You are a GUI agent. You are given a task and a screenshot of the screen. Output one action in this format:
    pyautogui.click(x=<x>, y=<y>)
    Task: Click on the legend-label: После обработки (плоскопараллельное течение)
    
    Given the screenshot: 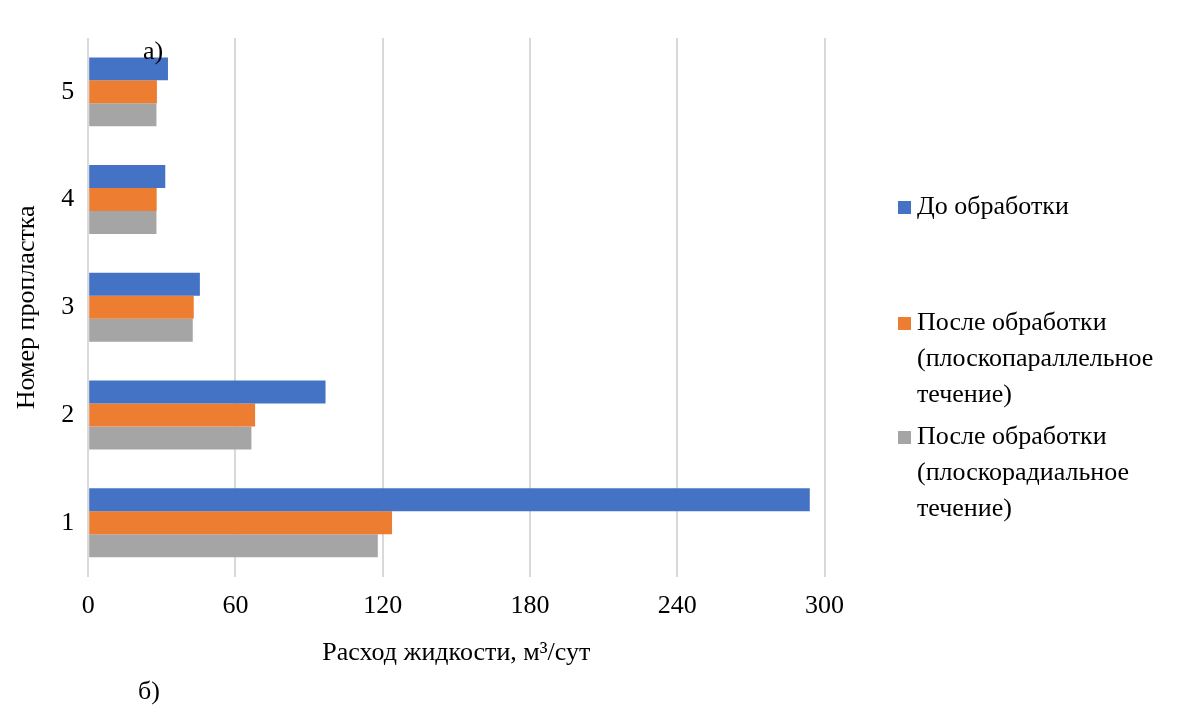 What is the action you would take?
    pyautogui.click(x=1036, y=358)
    